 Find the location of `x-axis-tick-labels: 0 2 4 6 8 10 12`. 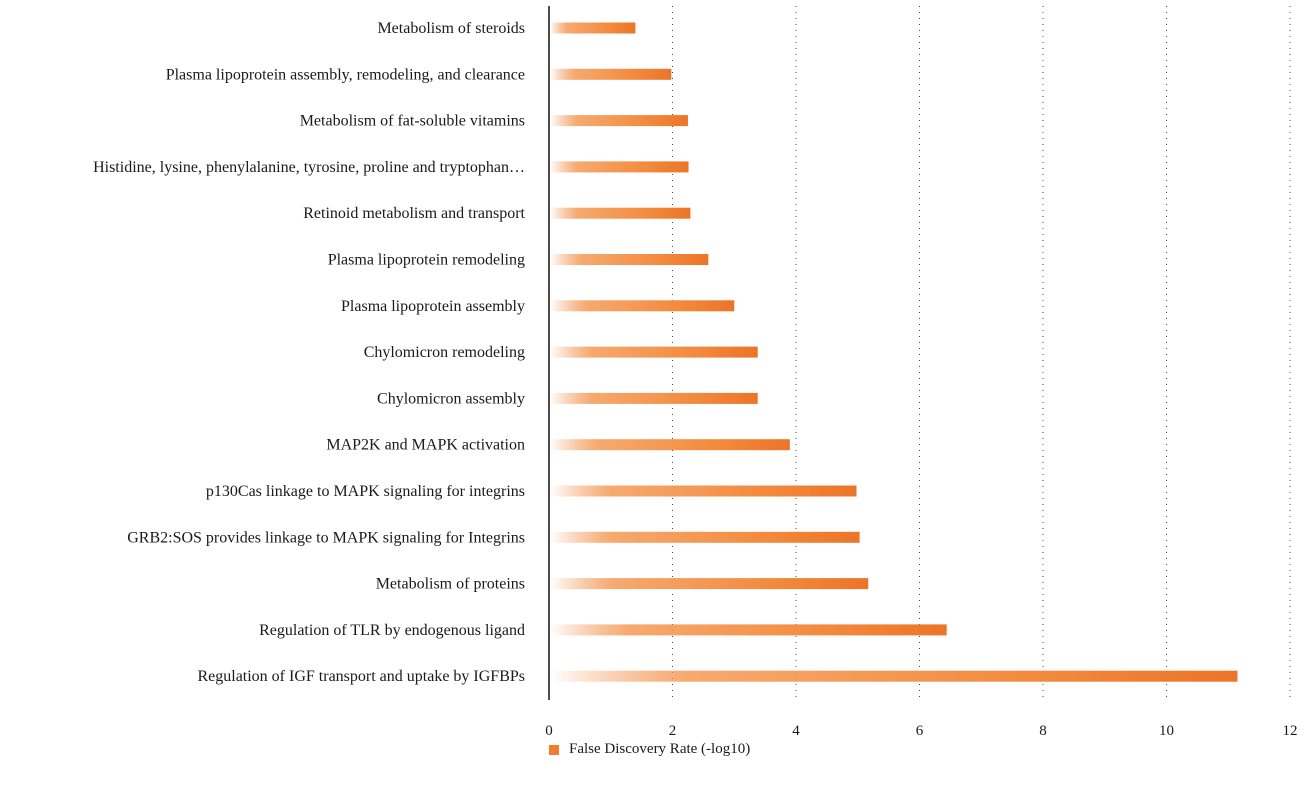

x-axis-tick-labels: 0 2 4 6 8 10 12 is located at coordinates (921, 731).